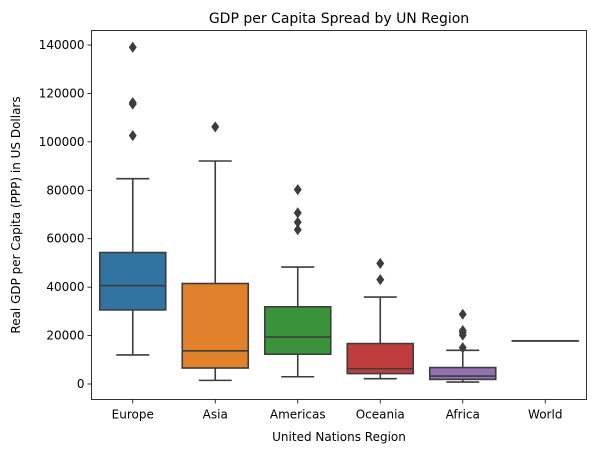 The width and height of the screenshot is (598, 453). I want to click on x-tick-label: World, so click(545, 415).